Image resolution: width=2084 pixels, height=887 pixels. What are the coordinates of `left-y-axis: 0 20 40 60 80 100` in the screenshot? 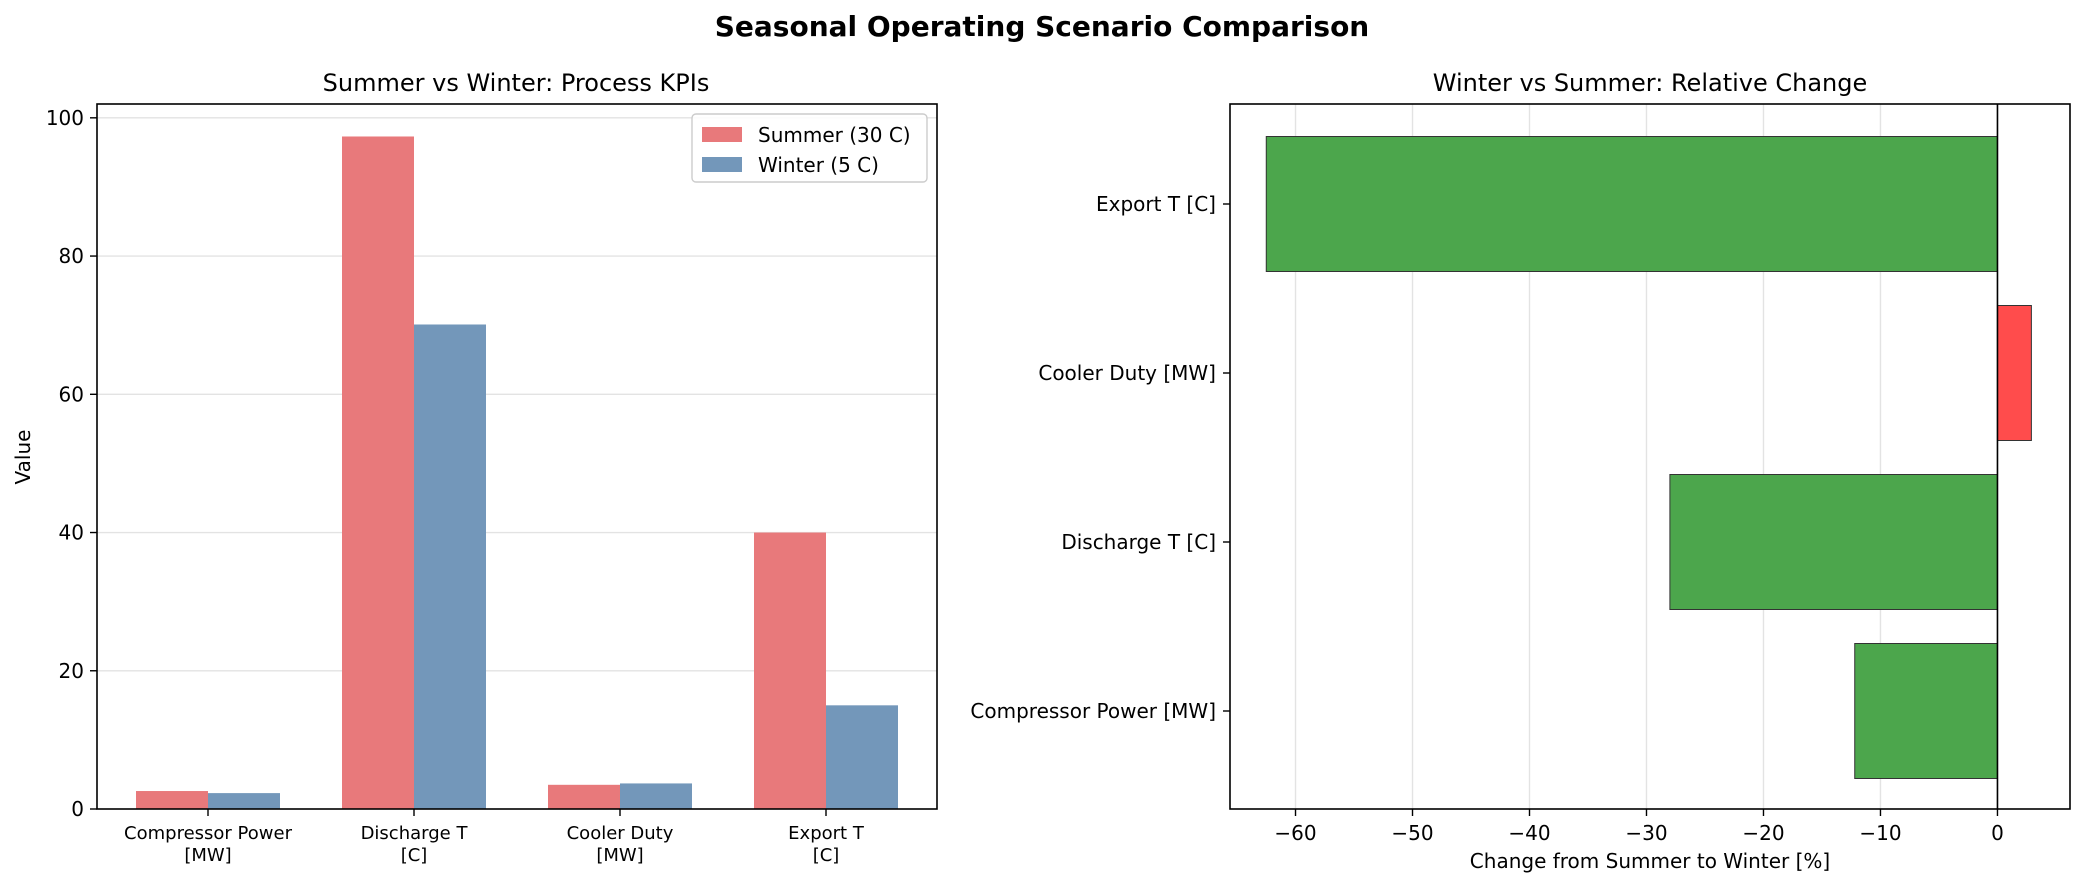 It's located at (71, 463).